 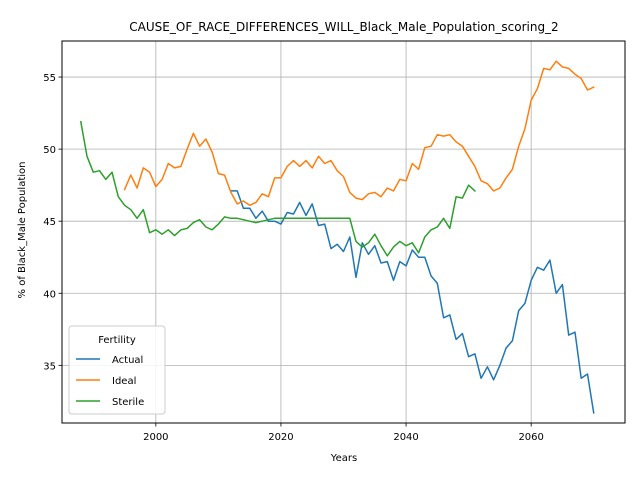 I want to click on legend-box, so click(x=117, y=370).